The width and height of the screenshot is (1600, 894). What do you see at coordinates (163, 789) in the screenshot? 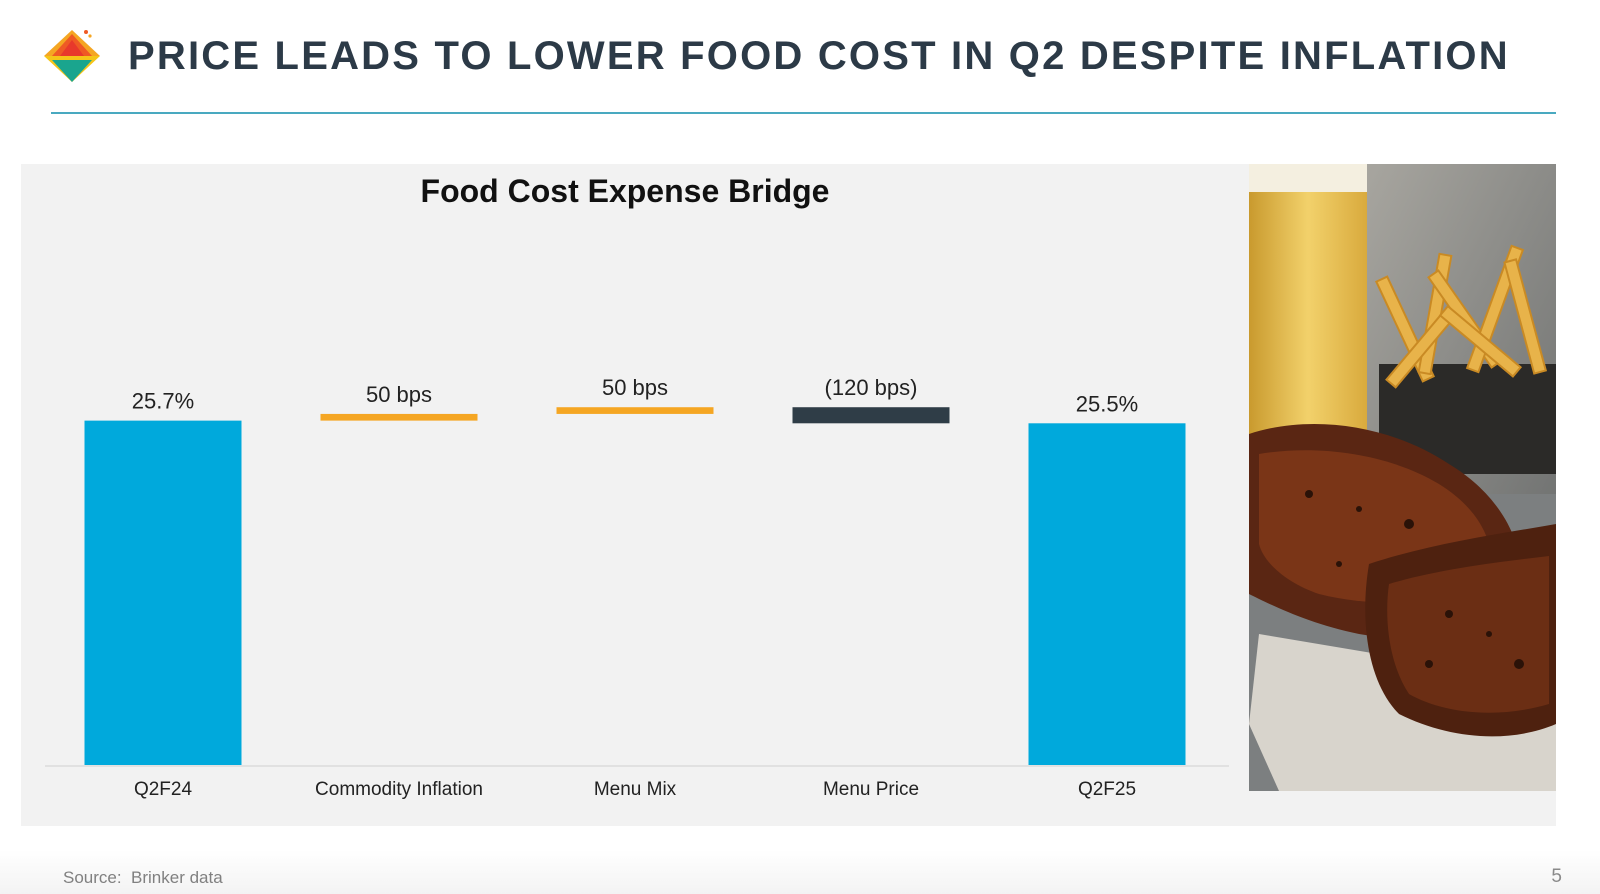
I see `category-label-q2f24: Q2F24` at bounding box center [163, 789].